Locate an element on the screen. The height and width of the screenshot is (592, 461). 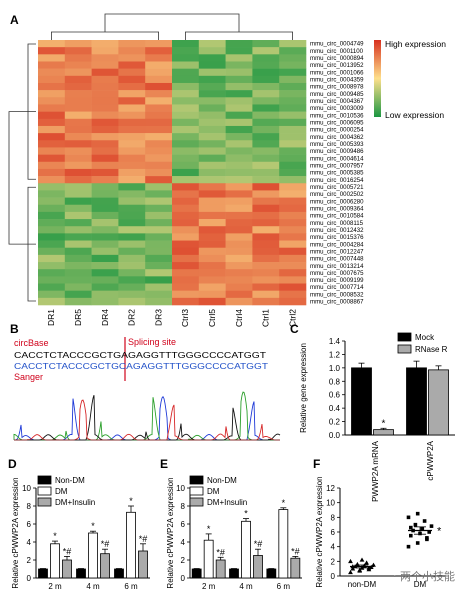
heatmap-color-legend is located at coordinates (377, 78).